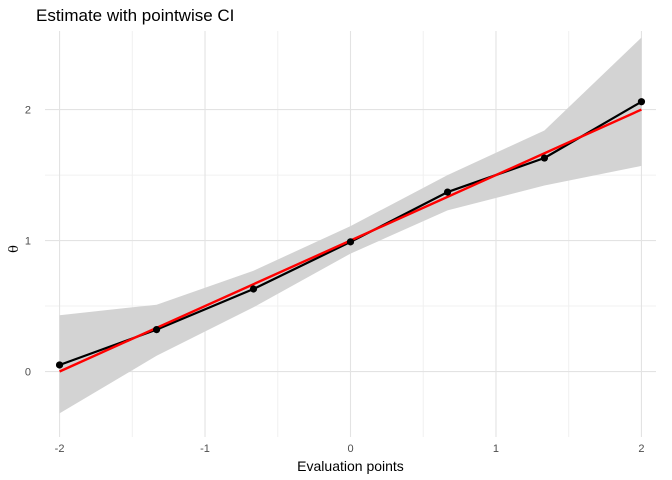  What do you see at coordinates (14, 249) in the screenshot?
I see `y-axis-label: θ` at bounding box center [14, 249].